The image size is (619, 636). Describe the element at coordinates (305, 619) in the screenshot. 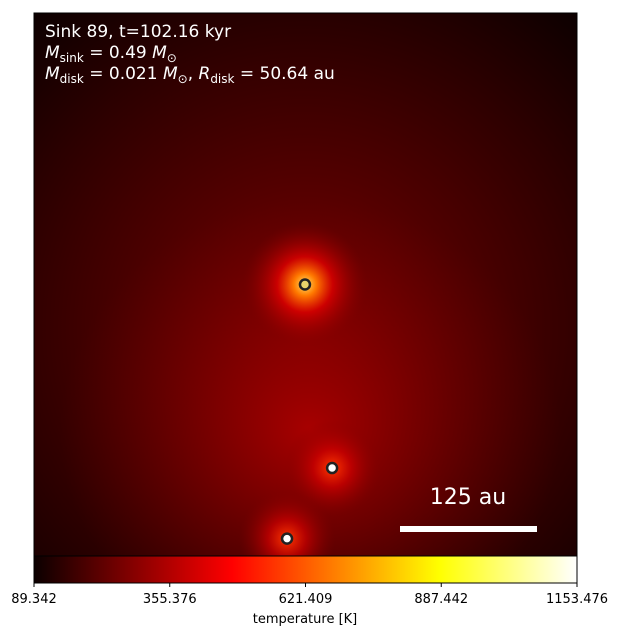

I see `colorbar-label: temperature [K]` at that location.